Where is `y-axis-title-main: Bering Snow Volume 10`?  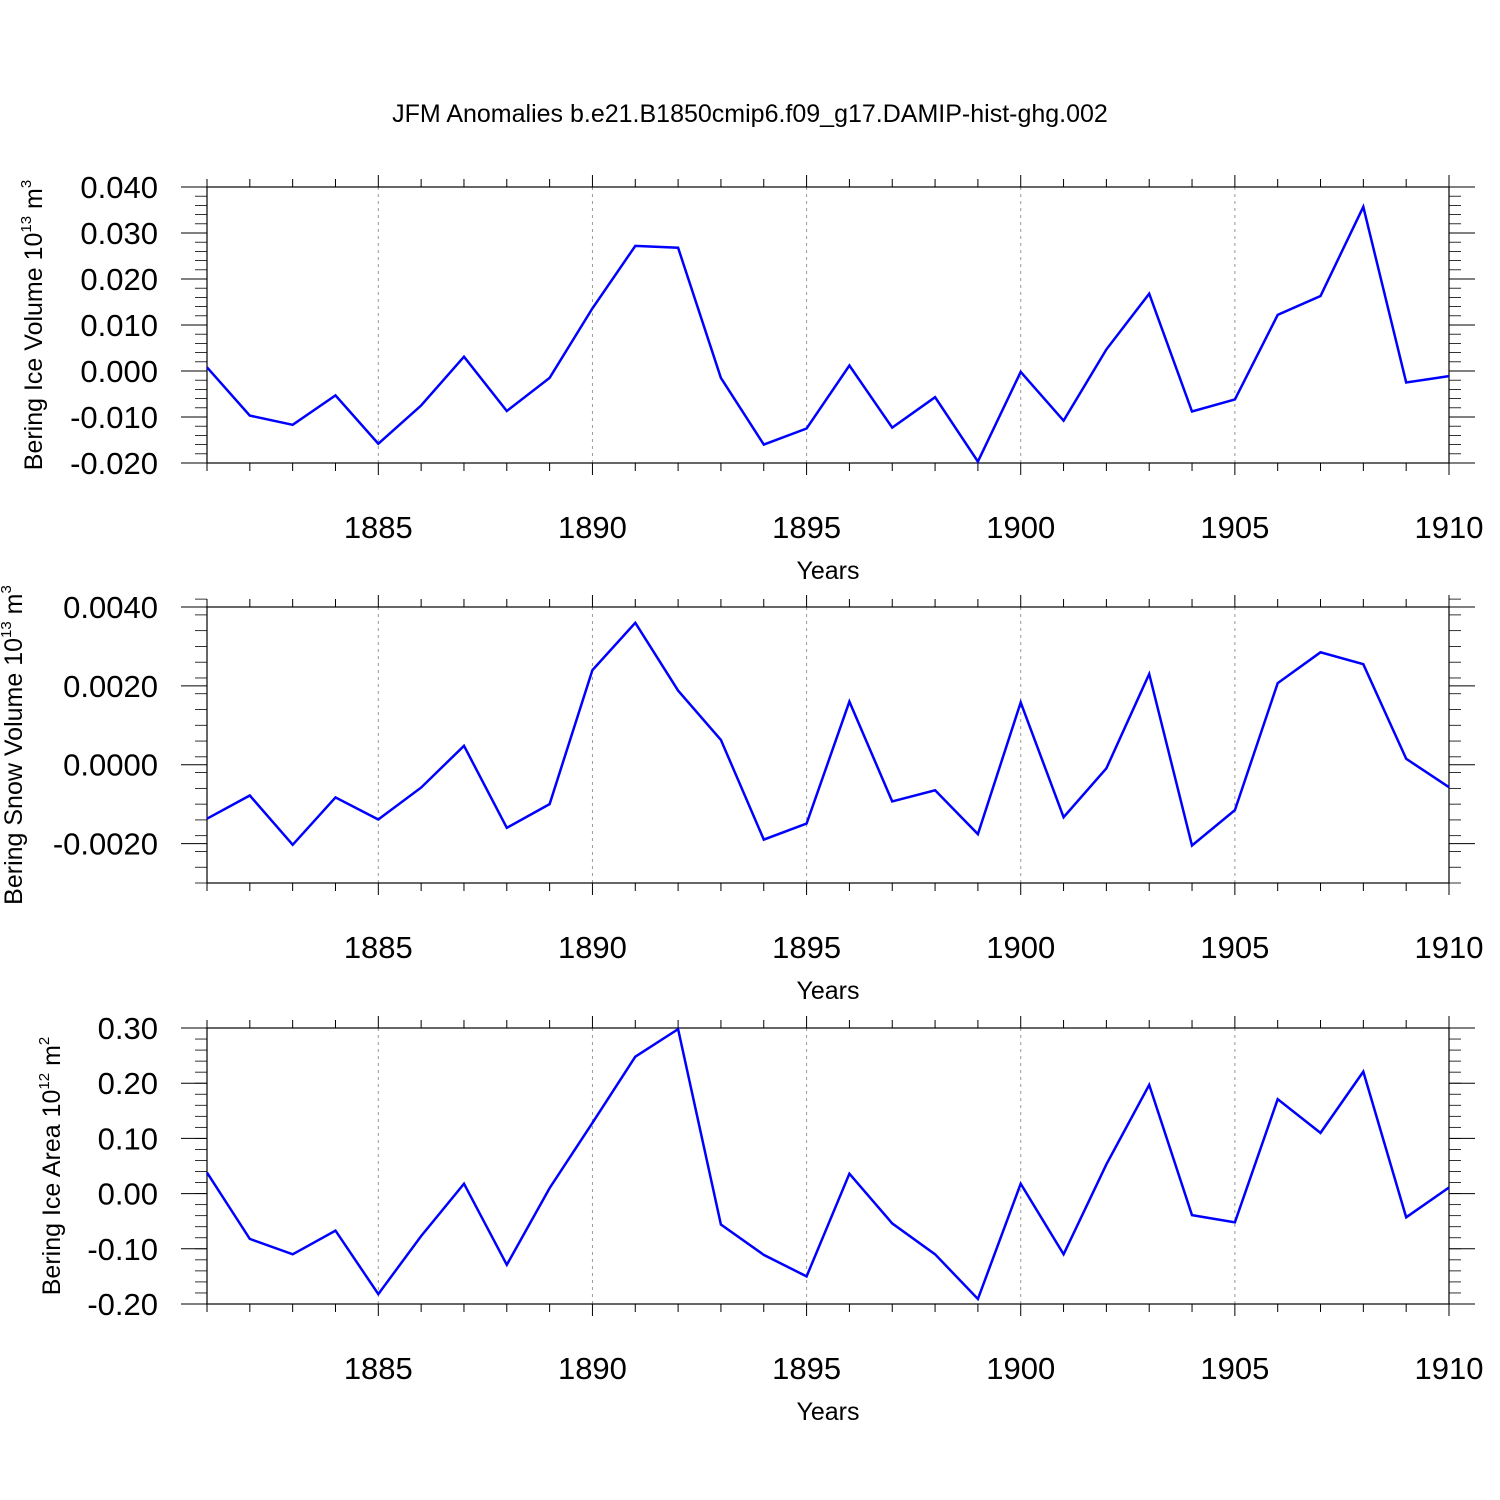 y-axis-title-main: Bering Snow Volume 10 is located at coordinates (14, 771).